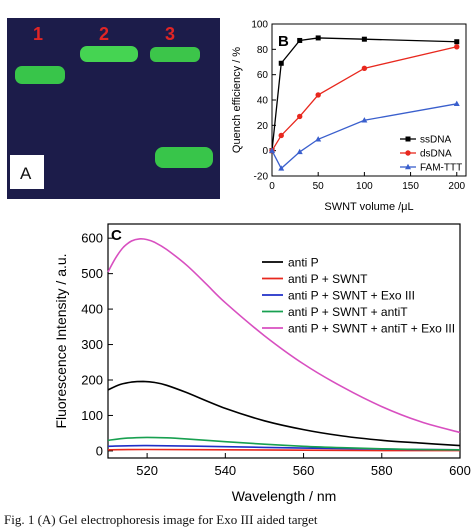  I want to click on y-tick-label-c: 0, so click(99, 450).